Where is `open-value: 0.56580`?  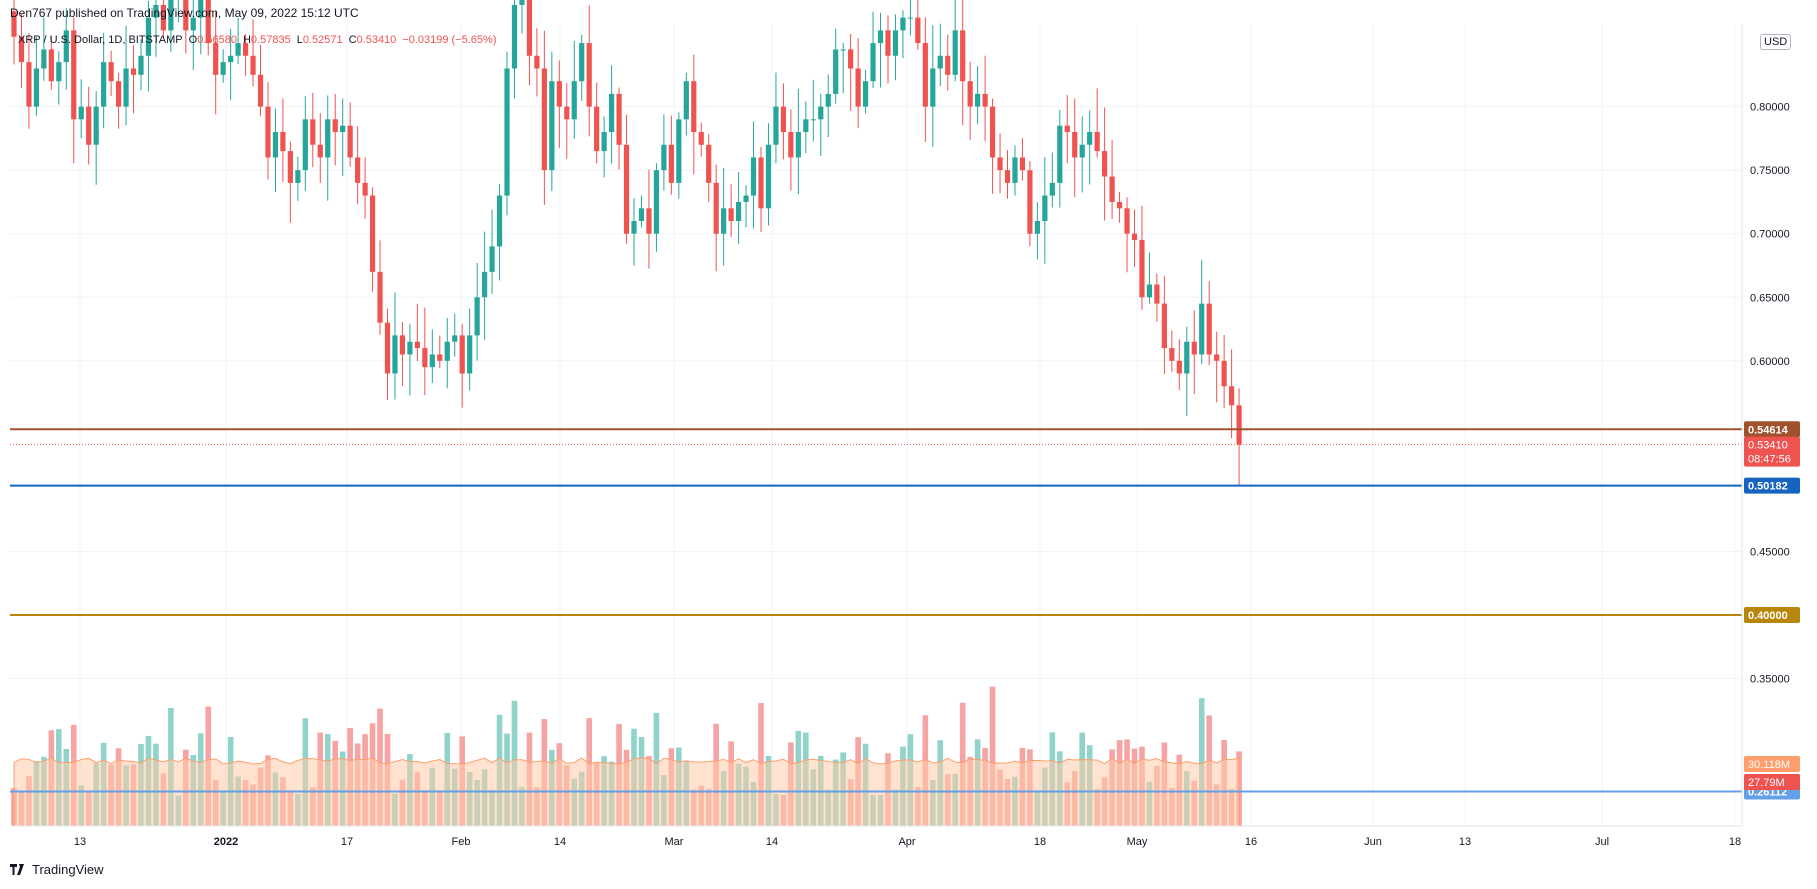 open-value: 0.56580 is located at coordinates (217, 40).